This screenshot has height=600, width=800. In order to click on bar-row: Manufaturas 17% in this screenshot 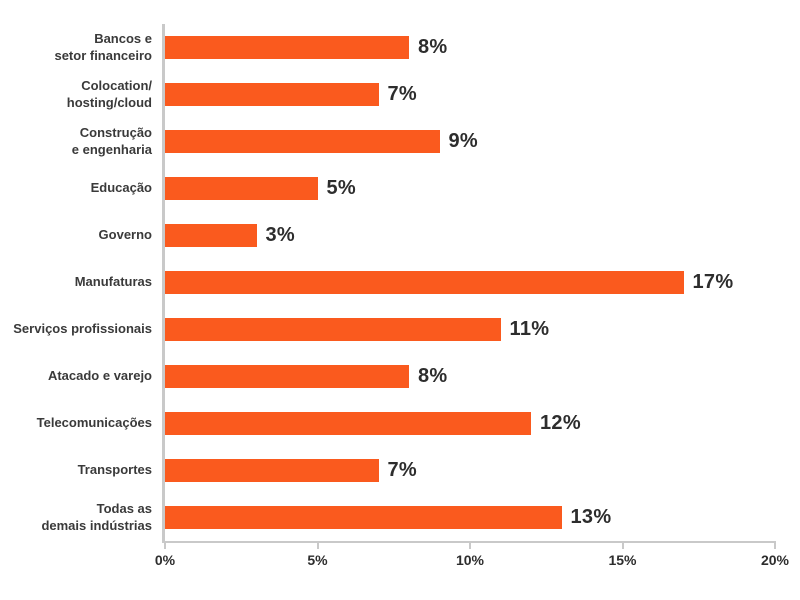, I will do `click(387, 282)`.